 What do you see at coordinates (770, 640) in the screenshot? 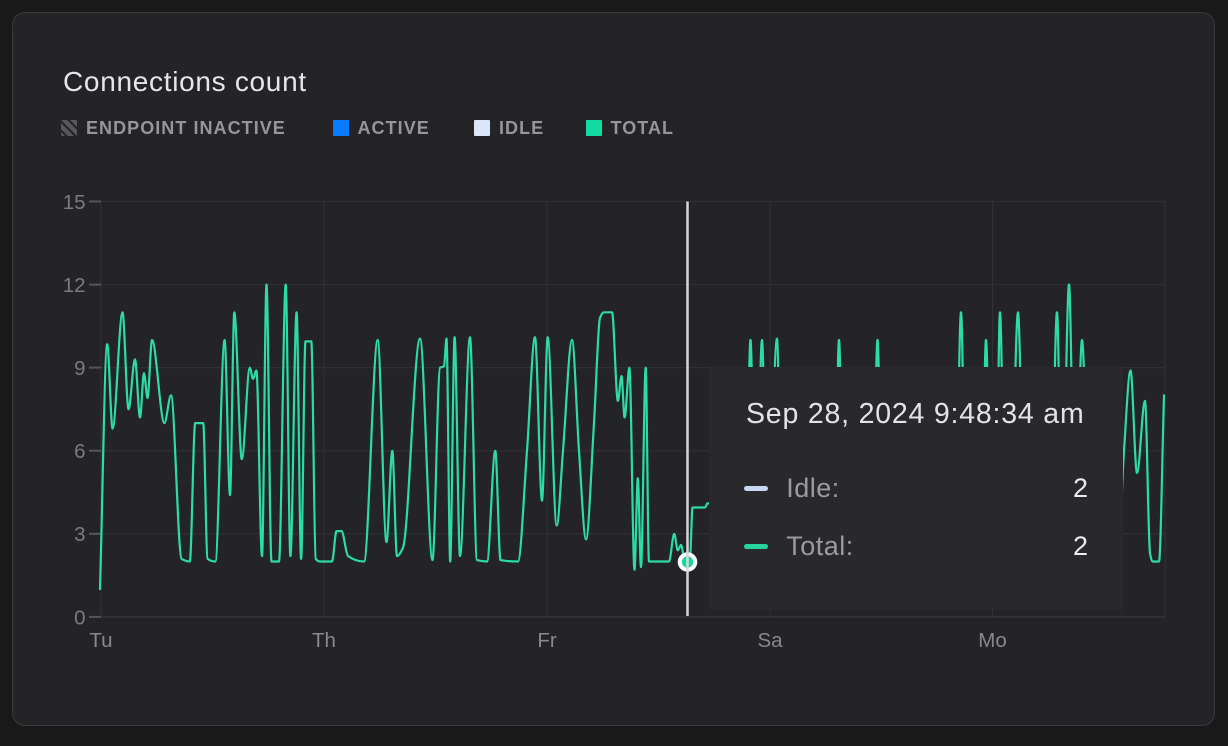
I see `svg-text: Sa` at bounding box center [770, 640].